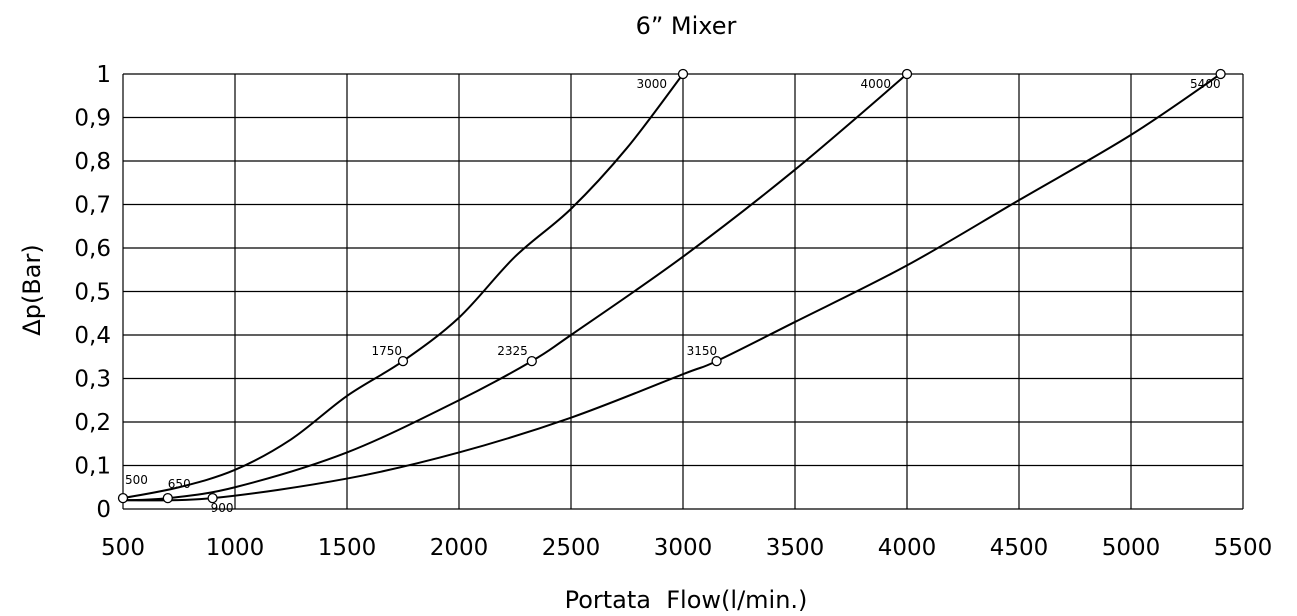 This screenshot has width=1297, height=616. What do you see at coordinates (702, 351) in the screenshot?
I see `data-point-label: 3150` at bounding box center [702, 351].